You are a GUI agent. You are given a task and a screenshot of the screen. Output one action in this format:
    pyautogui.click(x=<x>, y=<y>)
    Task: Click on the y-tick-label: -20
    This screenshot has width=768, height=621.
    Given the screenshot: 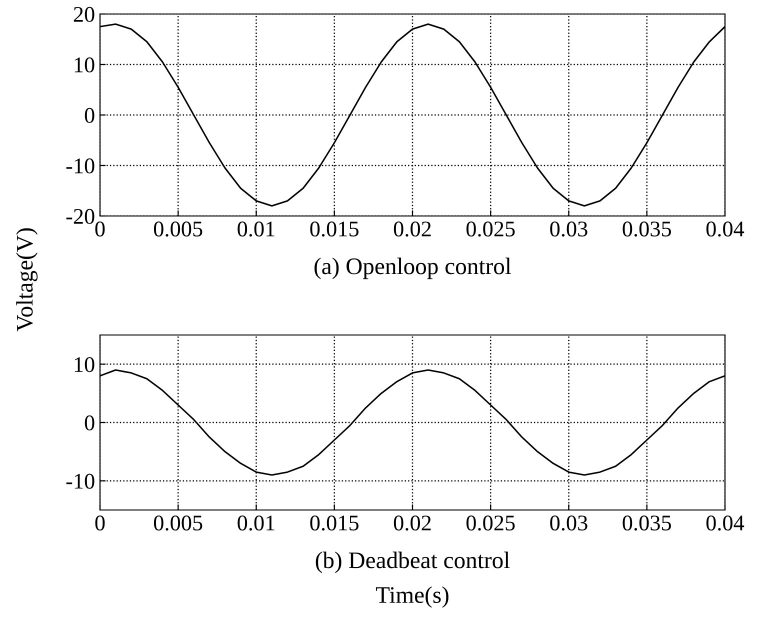 What is the action you would take?
    pyautogui.click(x=80, y=216)
    